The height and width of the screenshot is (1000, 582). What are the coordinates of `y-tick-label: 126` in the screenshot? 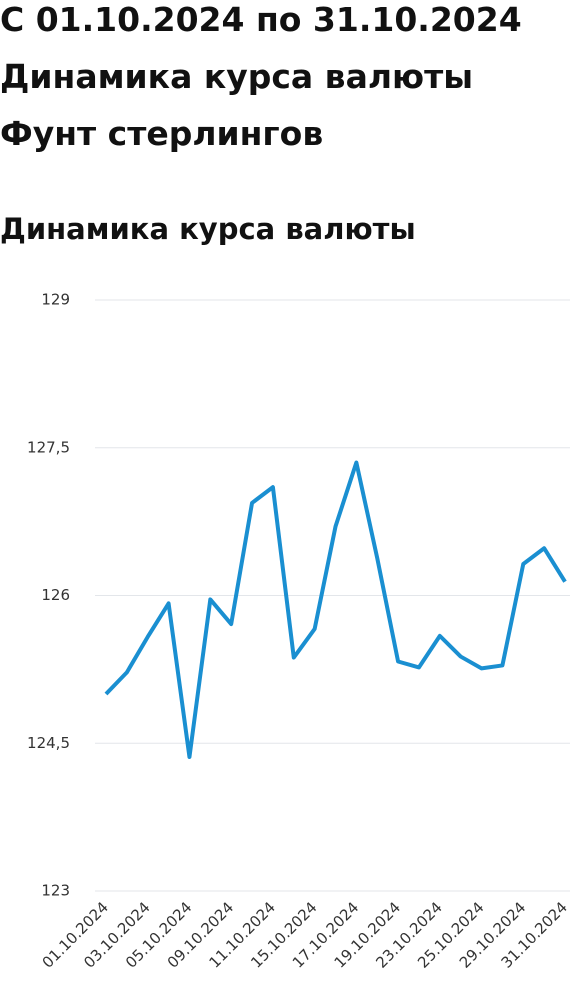 It's located at (55, 595).